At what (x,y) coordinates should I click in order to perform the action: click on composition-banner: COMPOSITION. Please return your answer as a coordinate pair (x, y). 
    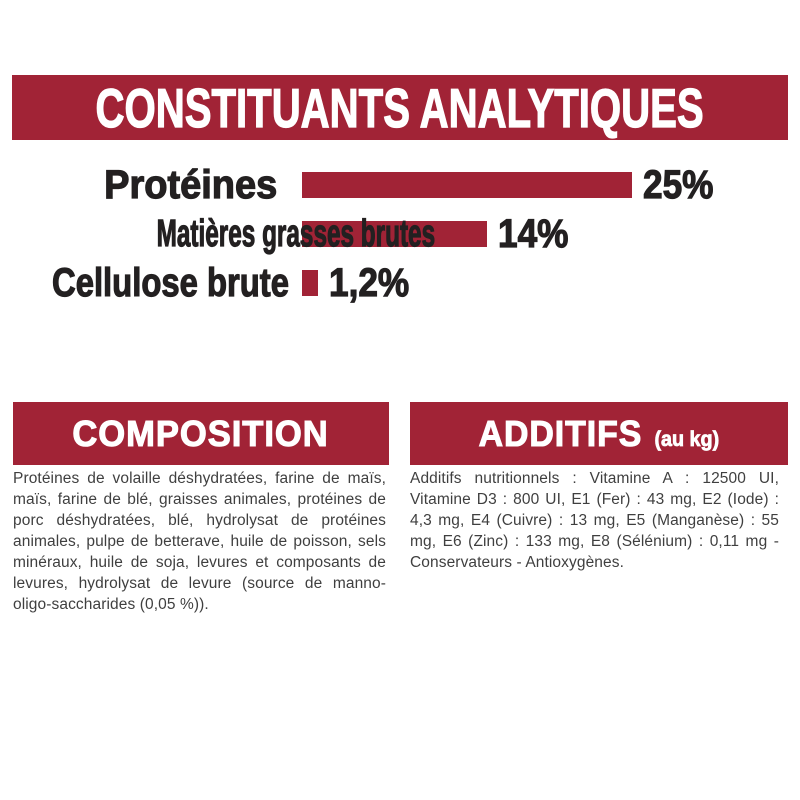
    Looking at the image, I should click on (201, 433).